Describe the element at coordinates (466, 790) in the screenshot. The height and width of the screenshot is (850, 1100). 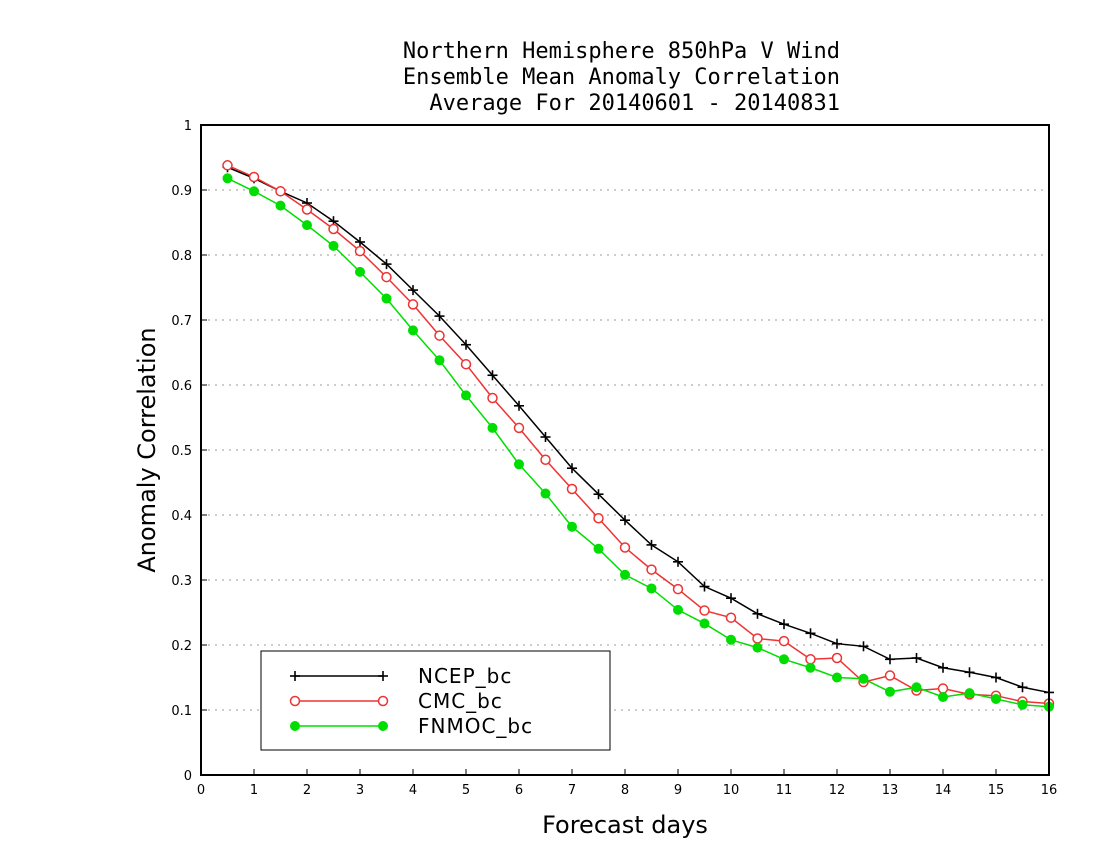
I see `x-tick-label: 5` at that location.